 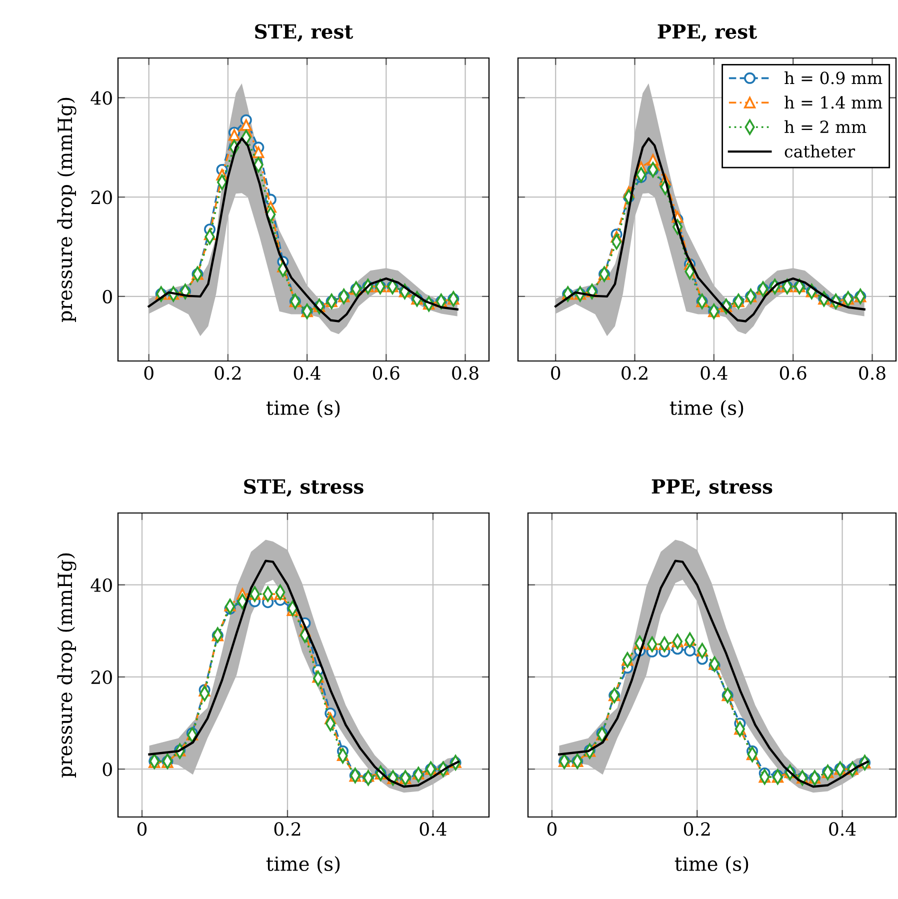 What do you see at coordinates (820, 151) in the screenshot?
I see `legend-label: catheter` at bounding box center [820, 151].